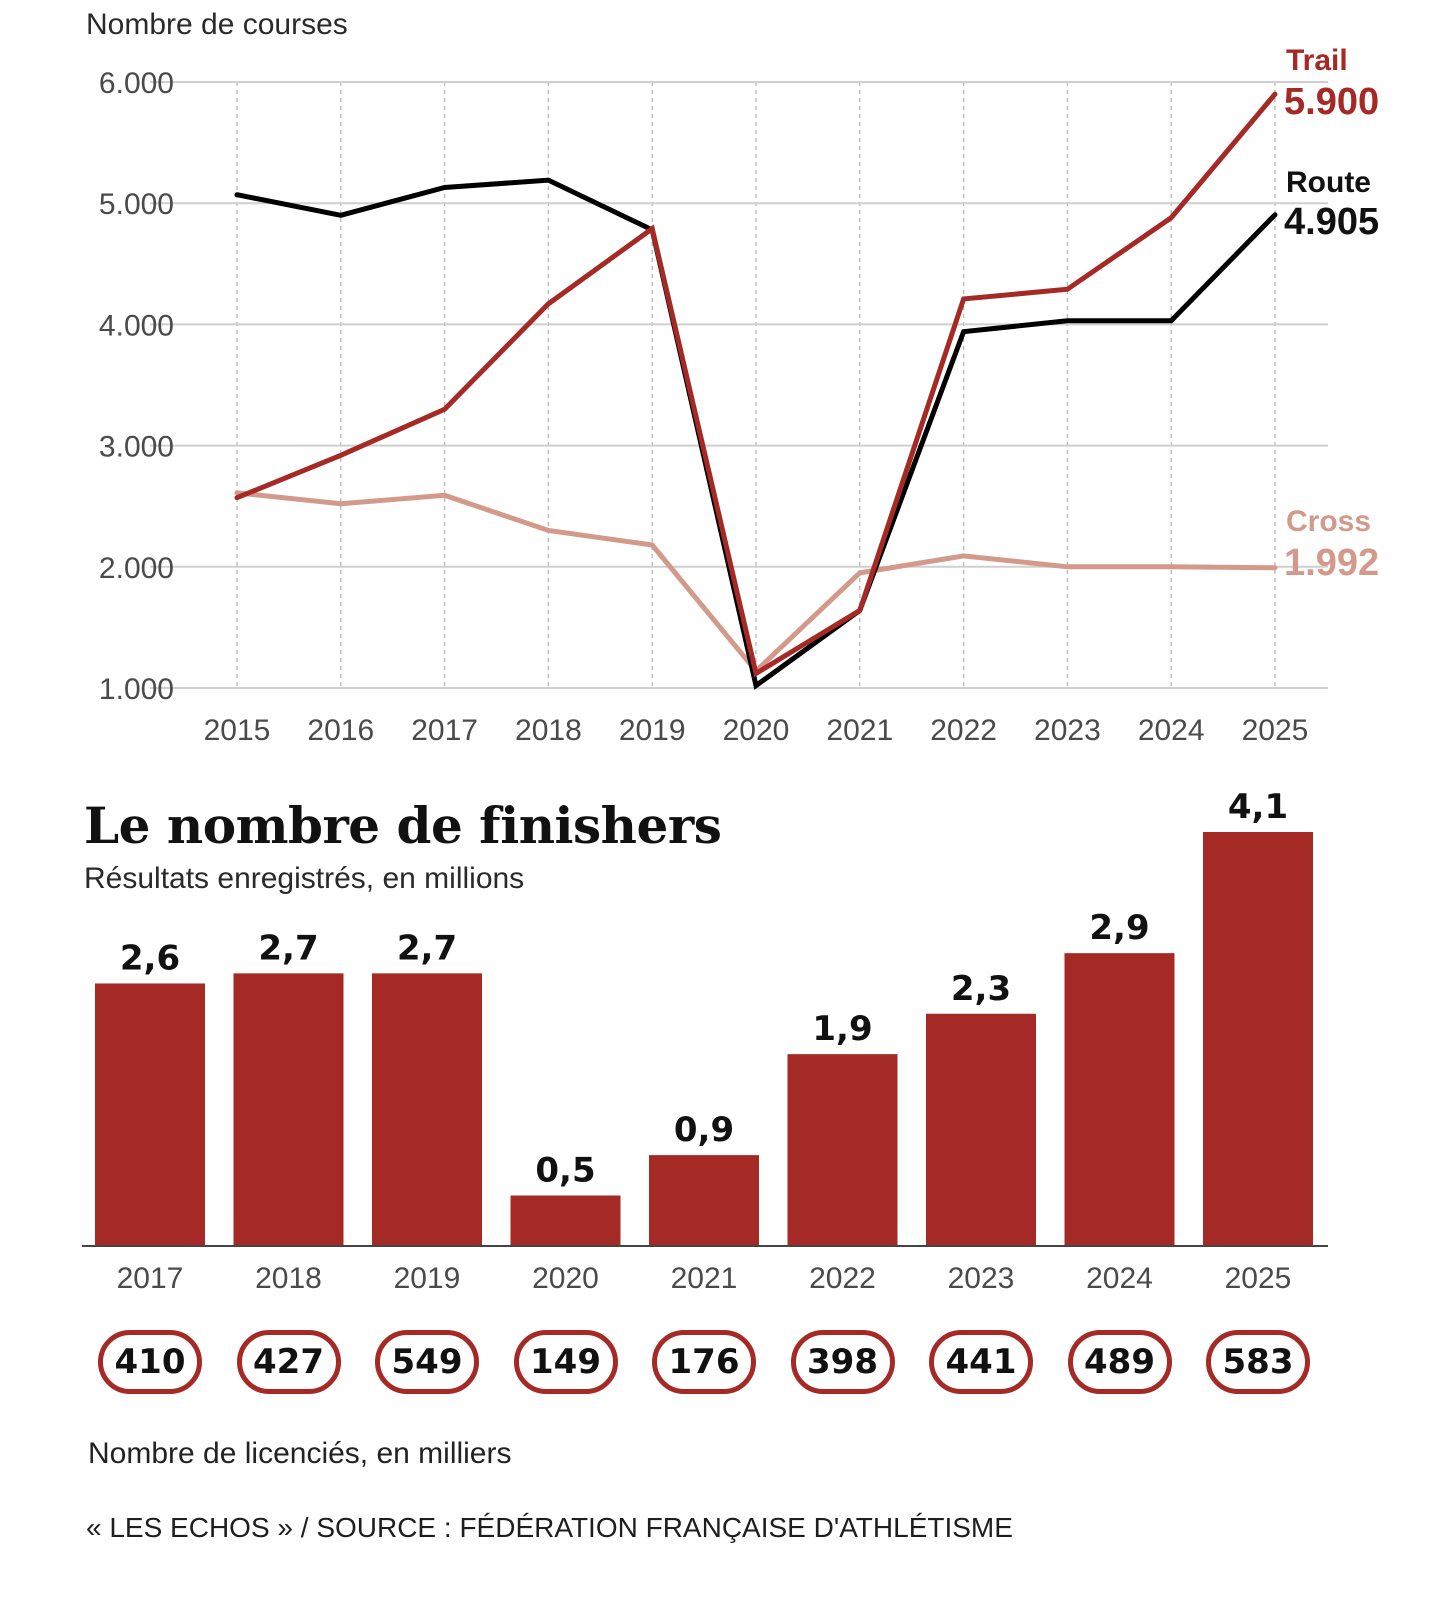 Image resolution: width=1444 pixels, height=1614 pixels. What do you see at coordinates (150, 1362) in the screenshot?
I see `licencies-pill: 410` at bounding box center [150, 1362].